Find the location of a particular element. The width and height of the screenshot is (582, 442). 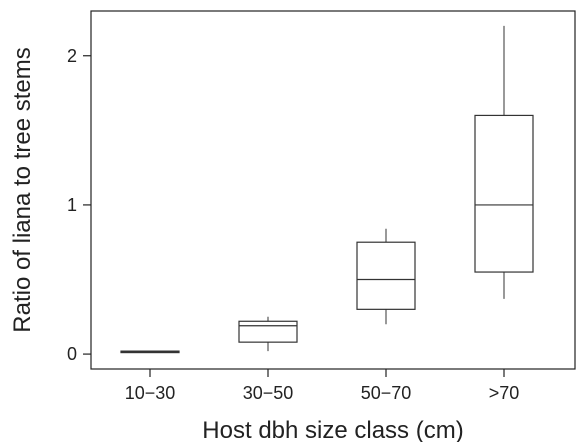

y-axis: 0 1 2 is located at coordinates (79, 205).